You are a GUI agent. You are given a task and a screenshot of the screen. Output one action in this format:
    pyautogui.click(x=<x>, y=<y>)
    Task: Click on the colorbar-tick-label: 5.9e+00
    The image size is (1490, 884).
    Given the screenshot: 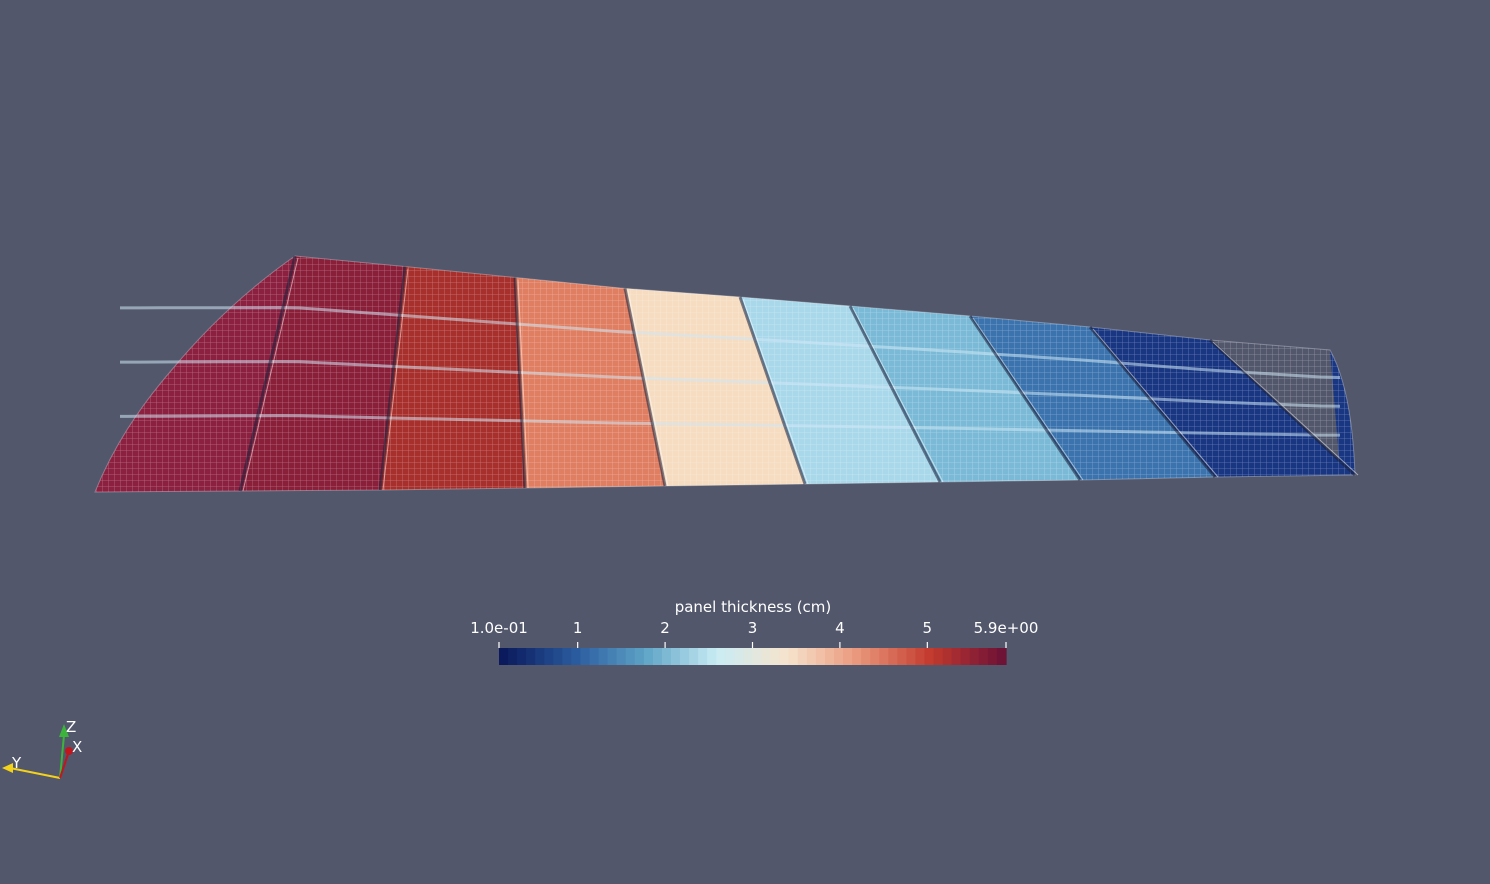 What is the action you would take?
    pyautogui.click(x=1006, y=628)
    